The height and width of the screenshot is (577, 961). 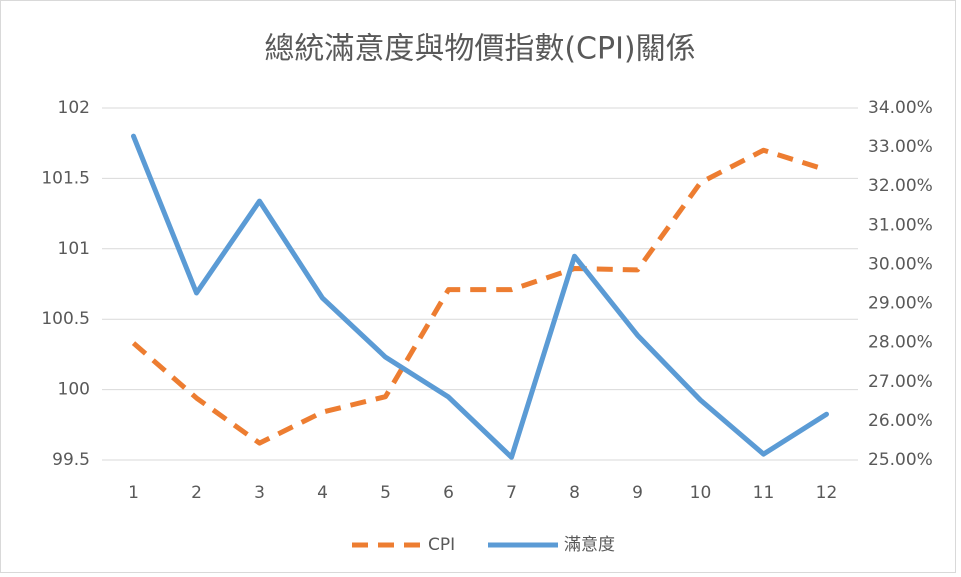 I want to click on y2-tick-label: 30.00%, so click(x=900, y=264).